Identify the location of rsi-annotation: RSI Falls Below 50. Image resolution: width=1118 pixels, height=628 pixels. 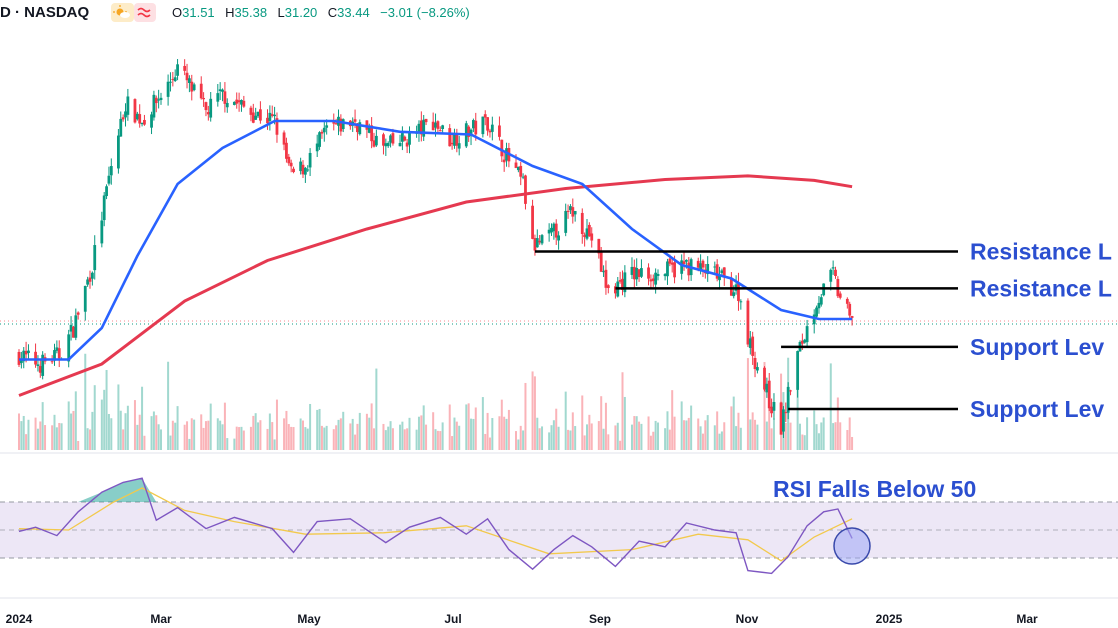
(874, 489).